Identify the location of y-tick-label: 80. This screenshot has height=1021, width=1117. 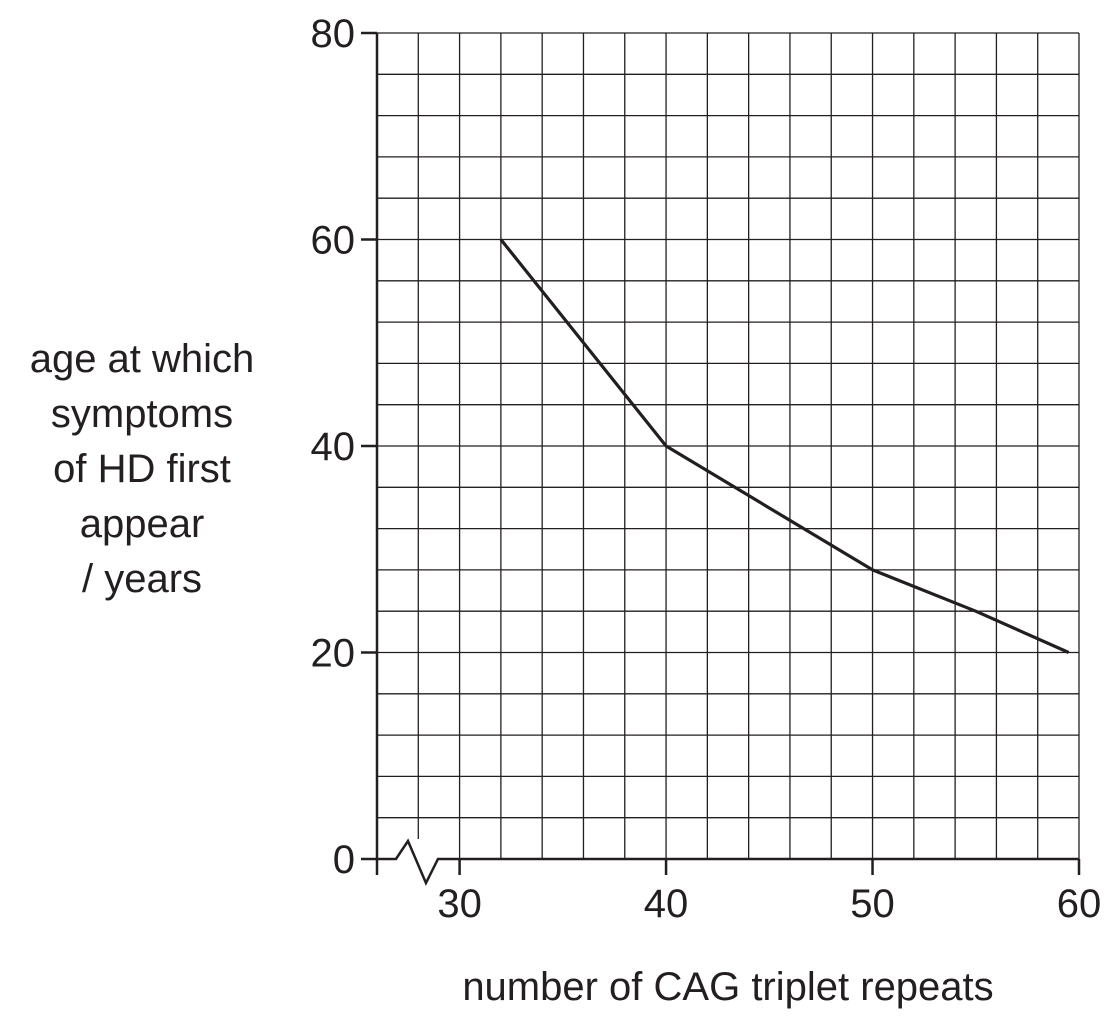
(333, 34).